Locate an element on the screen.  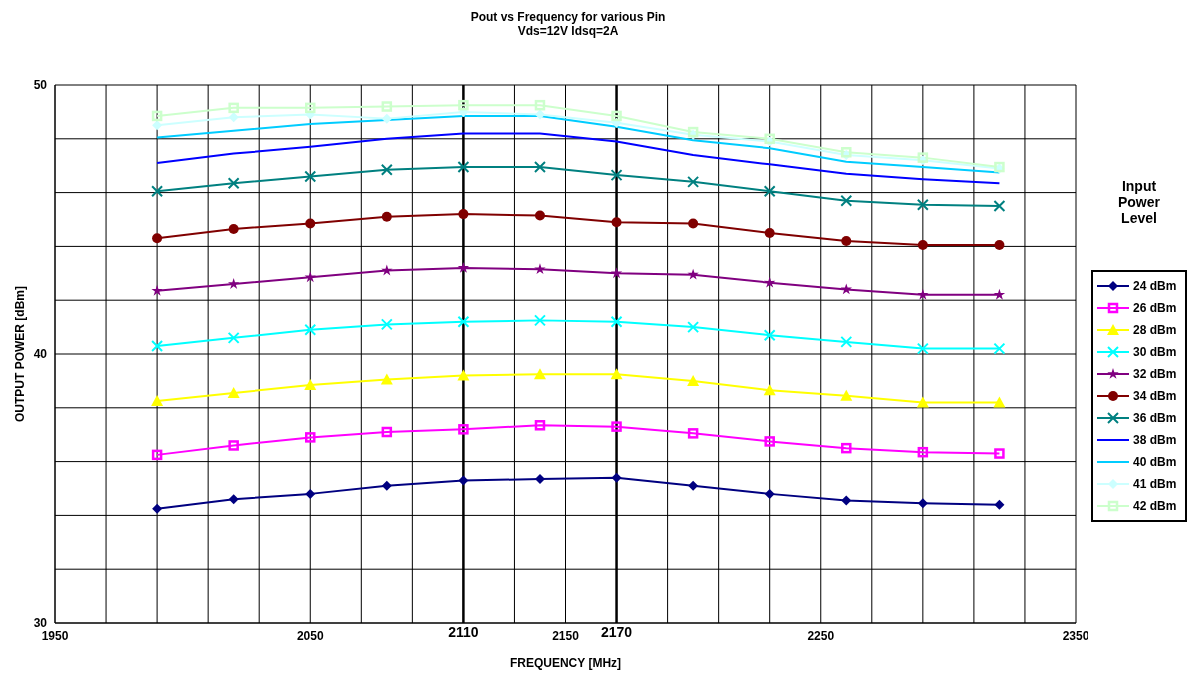
legend-label: 32 dBm is located at coordinates (1155, 374).